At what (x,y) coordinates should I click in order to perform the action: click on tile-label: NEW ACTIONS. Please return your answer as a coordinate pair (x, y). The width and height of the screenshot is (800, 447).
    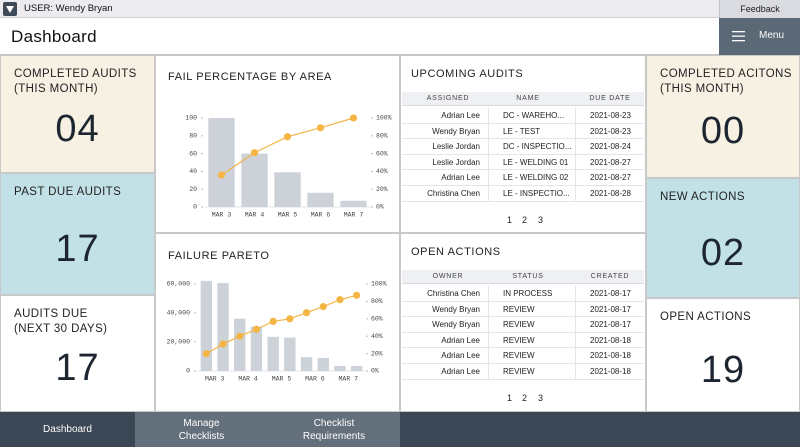
    Looking at the image, I should click on (702, 197).